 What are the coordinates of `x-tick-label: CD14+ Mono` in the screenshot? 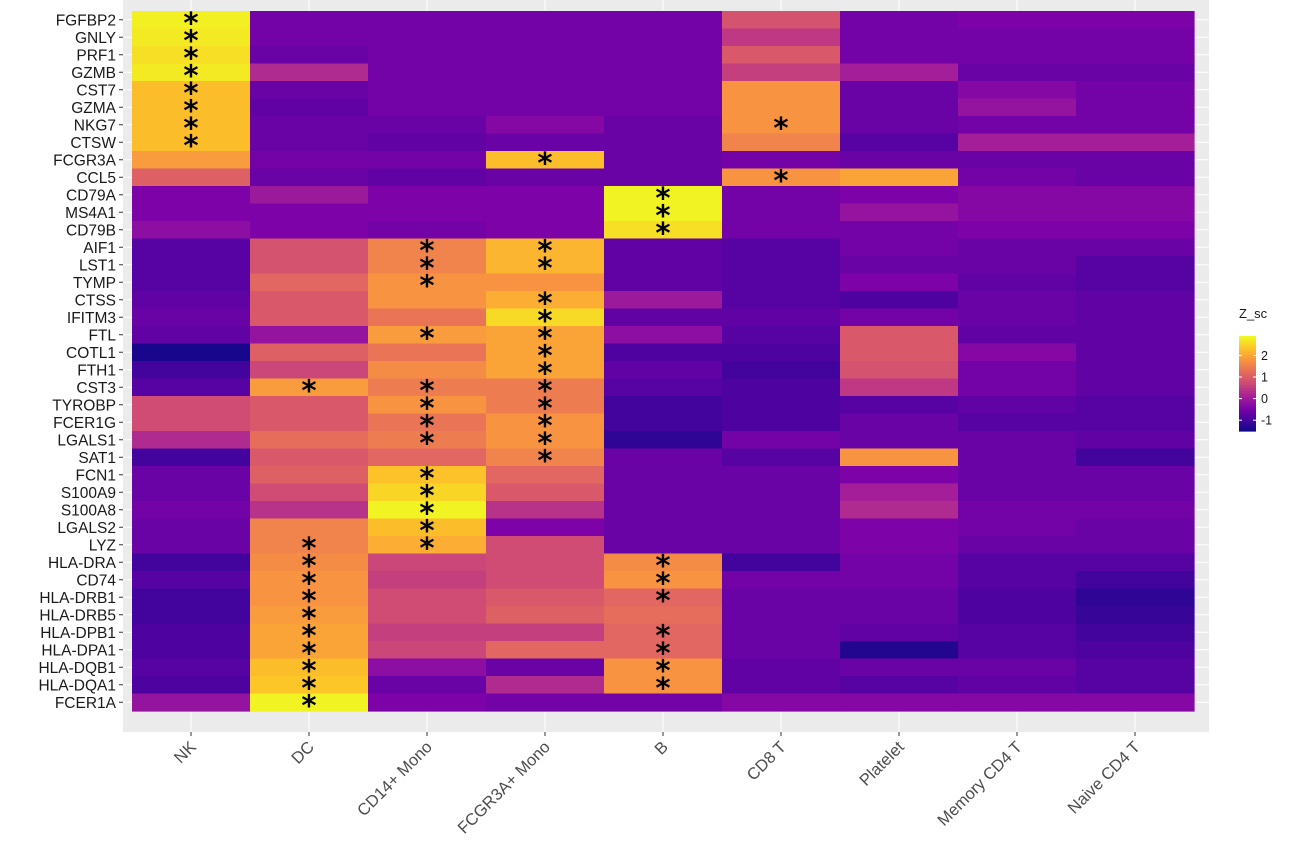 It's located at (395, 779).